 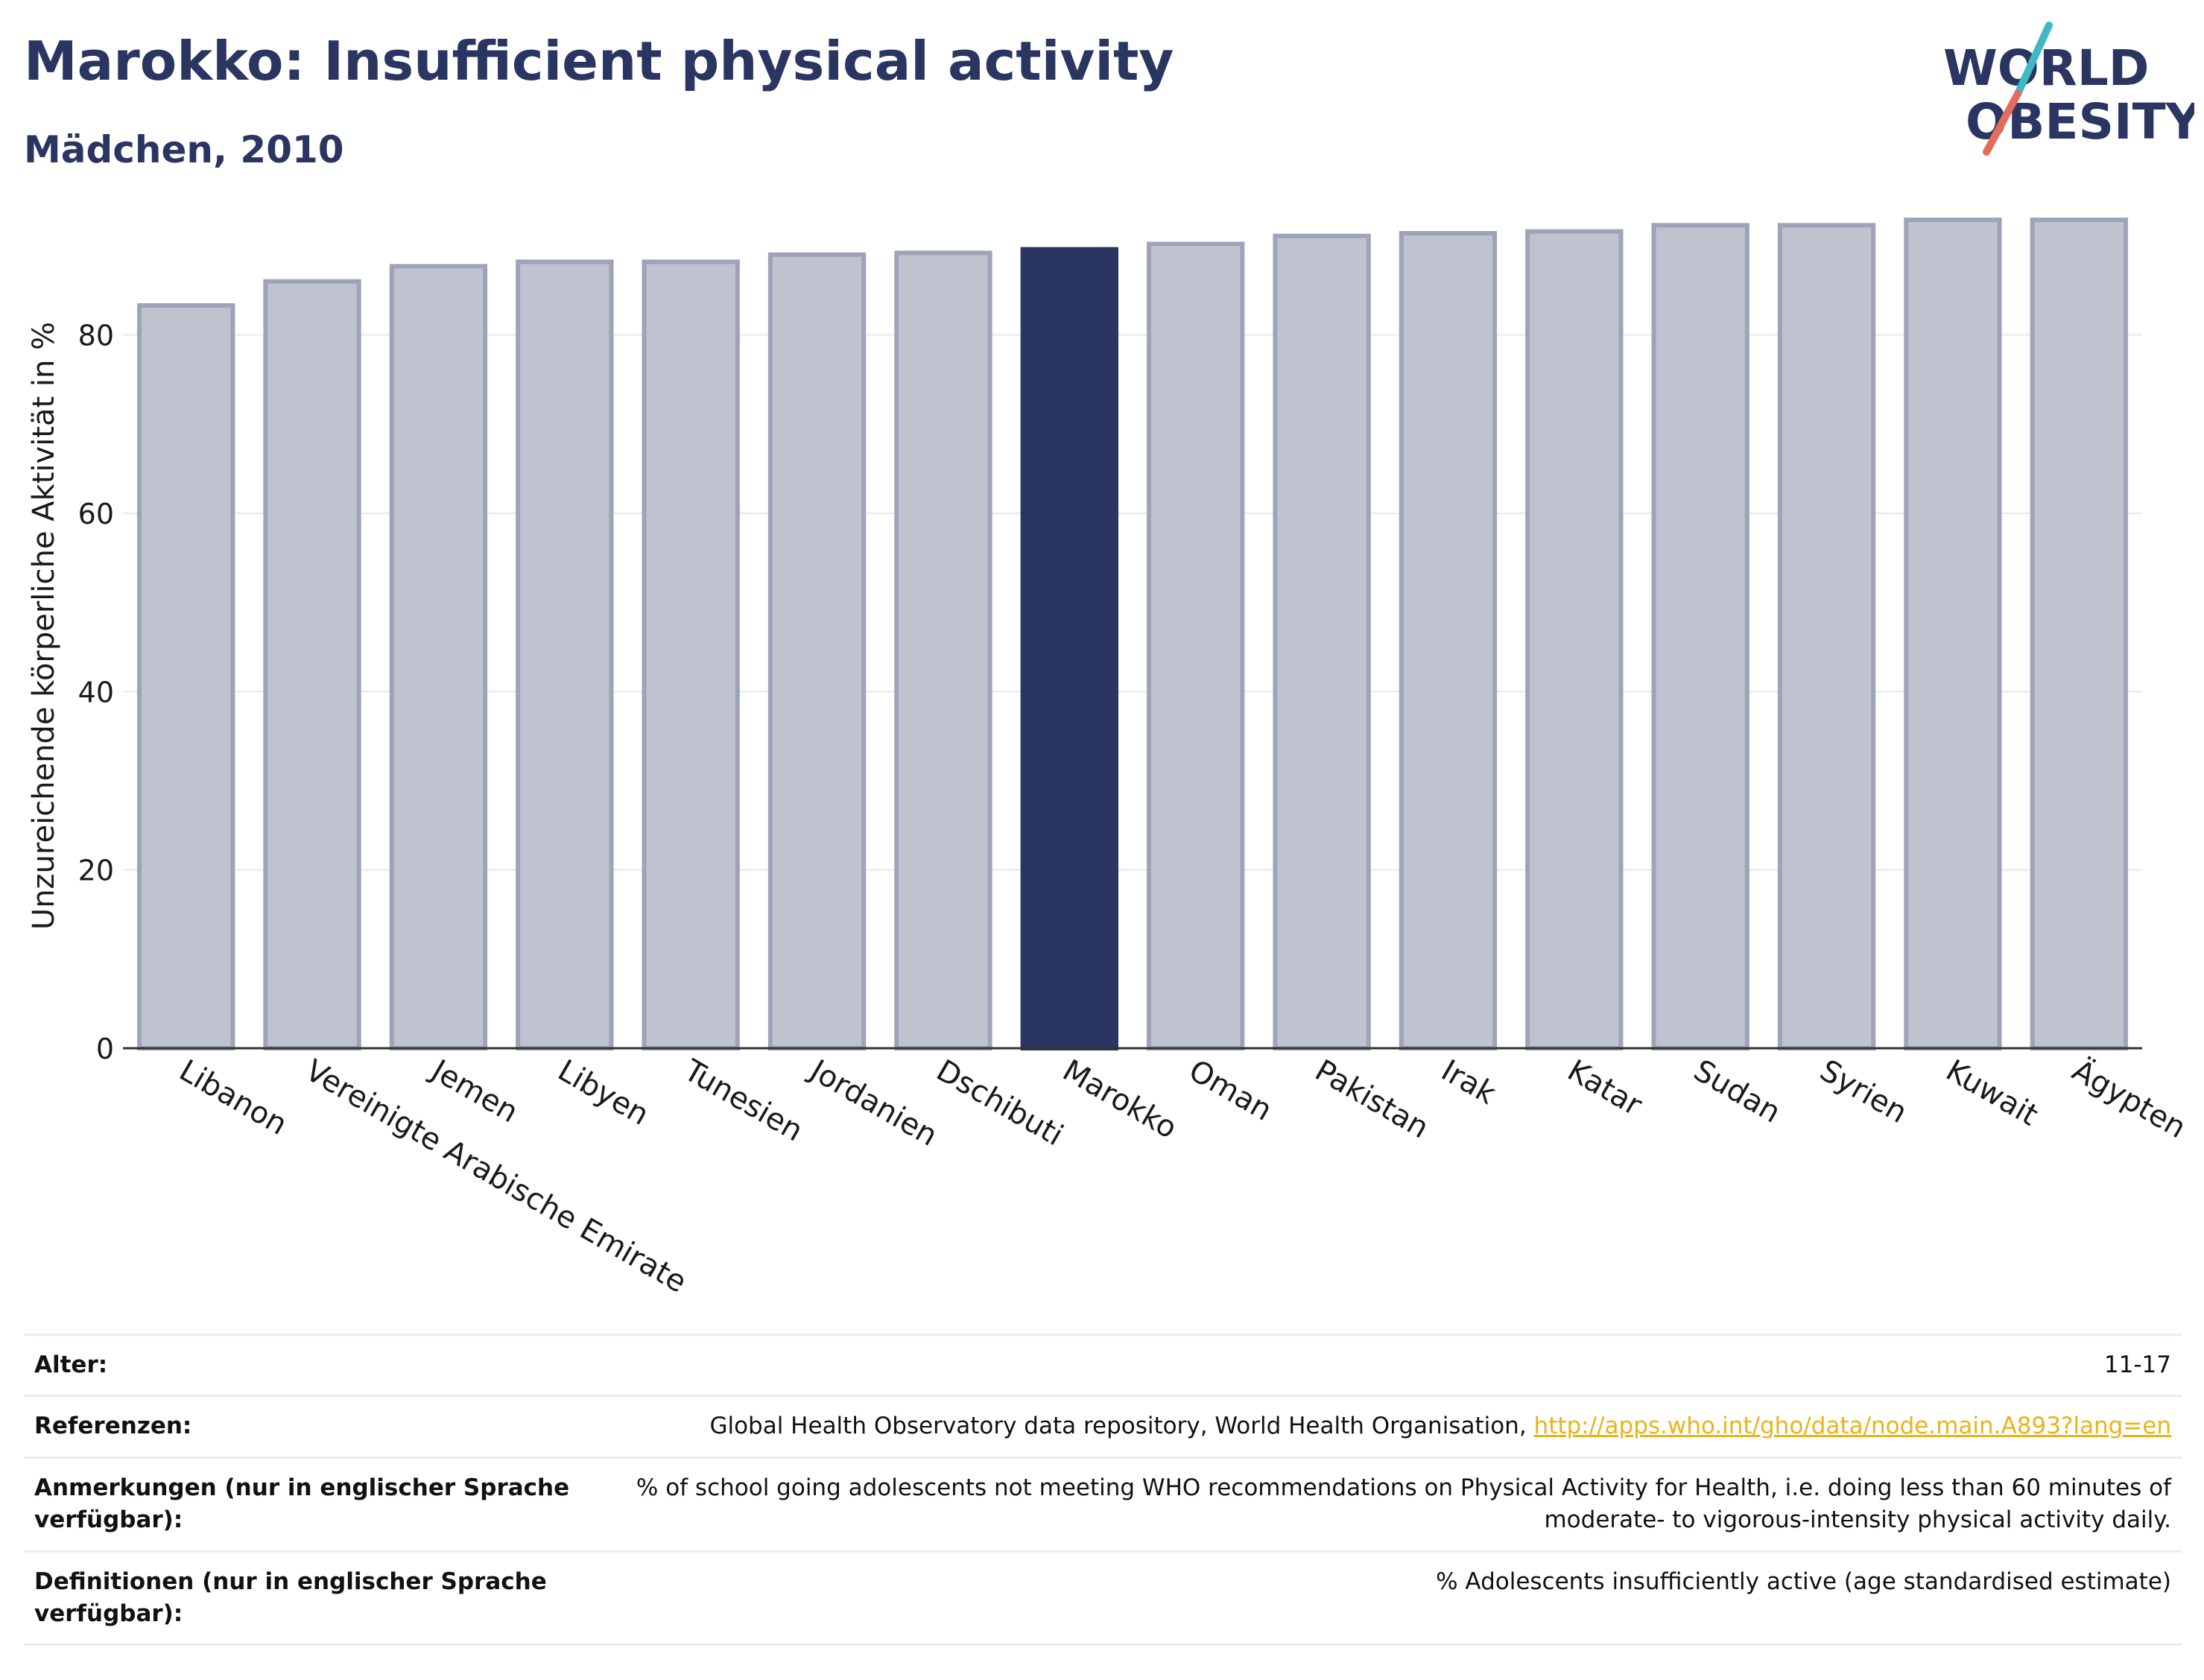 What do you see at coordinates (1574, 639) in the screenshot?
I see `bar-katar` at bounding box center [1574, 639].